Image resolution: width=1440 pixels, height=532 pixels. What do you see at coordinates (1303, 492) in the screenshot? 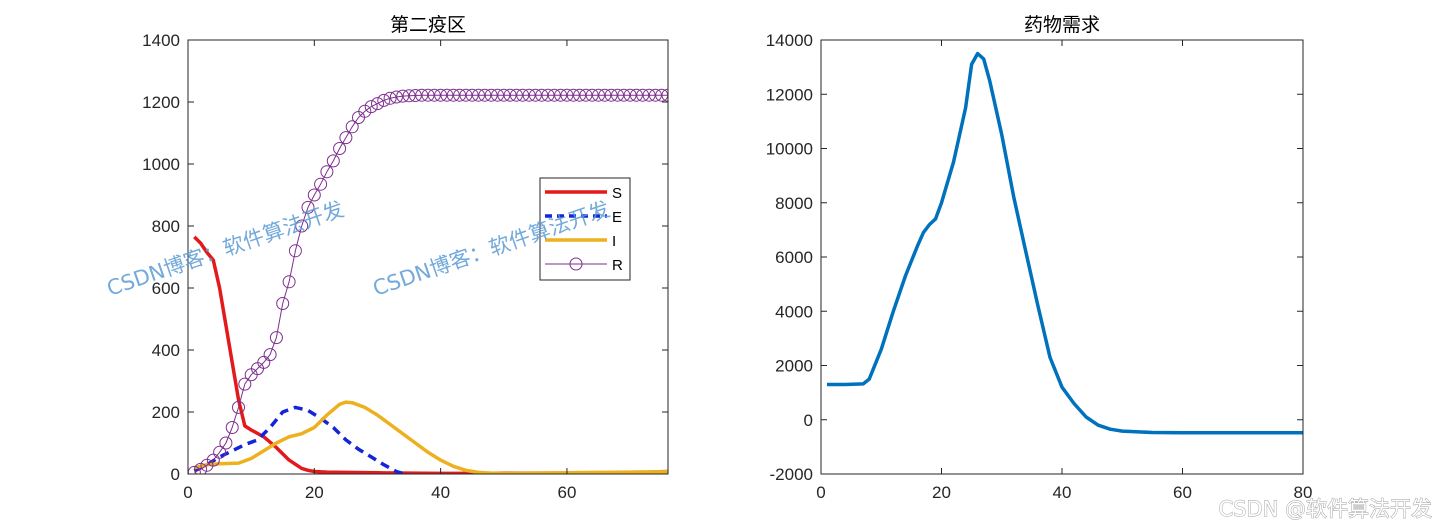
I see `drug-x-tick-label: 80` at bounding box center [1303, 492].